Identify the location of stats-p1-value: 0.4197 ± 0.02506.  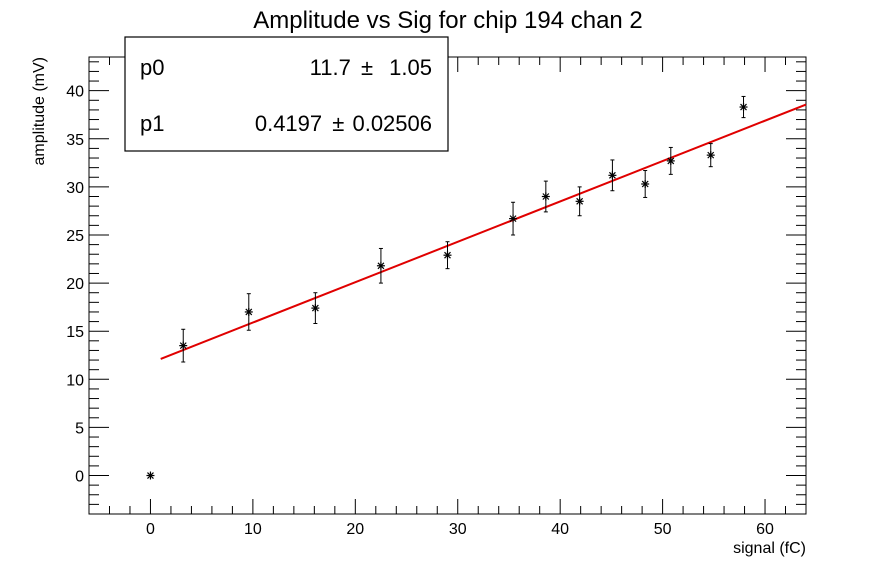
(343, 123).